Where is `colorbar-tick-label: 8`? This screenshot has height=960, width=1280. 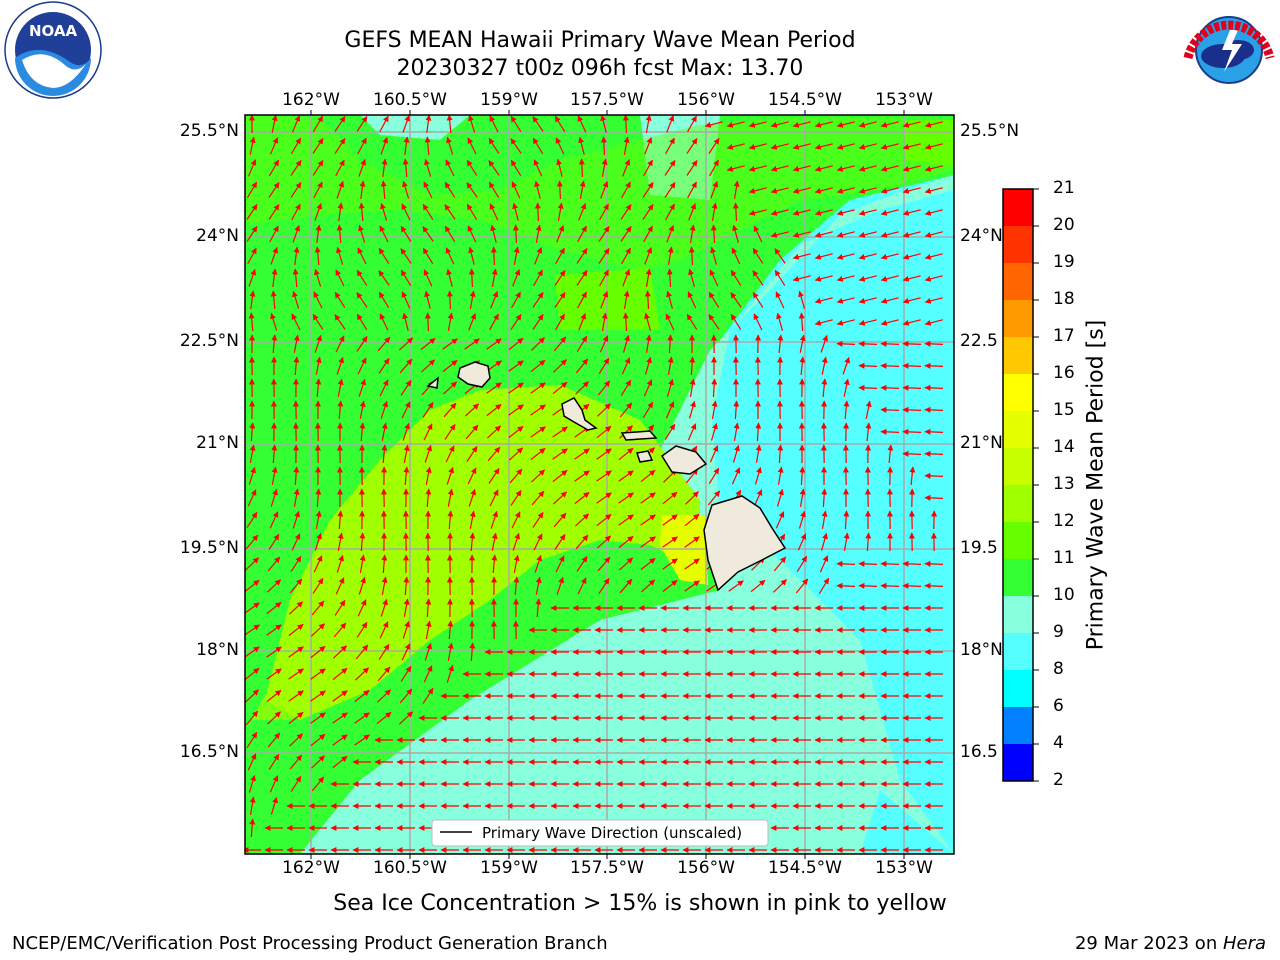
colorbar-tick-label: 8 is located at coordinates (1058, 669).